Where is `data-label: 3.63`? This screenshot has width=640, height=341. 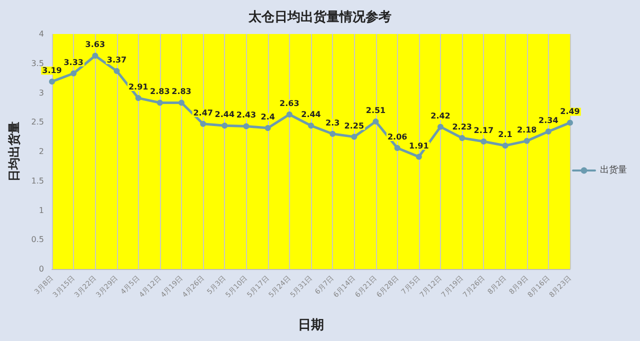 data-label: 3.63 is located at coordinates (95, 45).